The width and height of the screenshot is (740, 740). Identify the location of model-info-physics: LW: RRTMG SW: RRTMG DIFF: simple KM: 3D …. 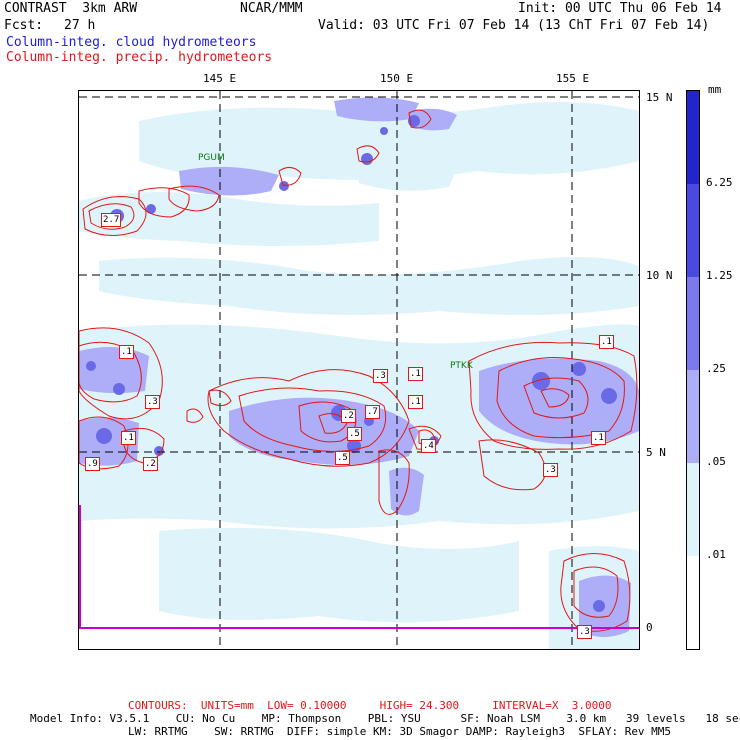
(400, 731).